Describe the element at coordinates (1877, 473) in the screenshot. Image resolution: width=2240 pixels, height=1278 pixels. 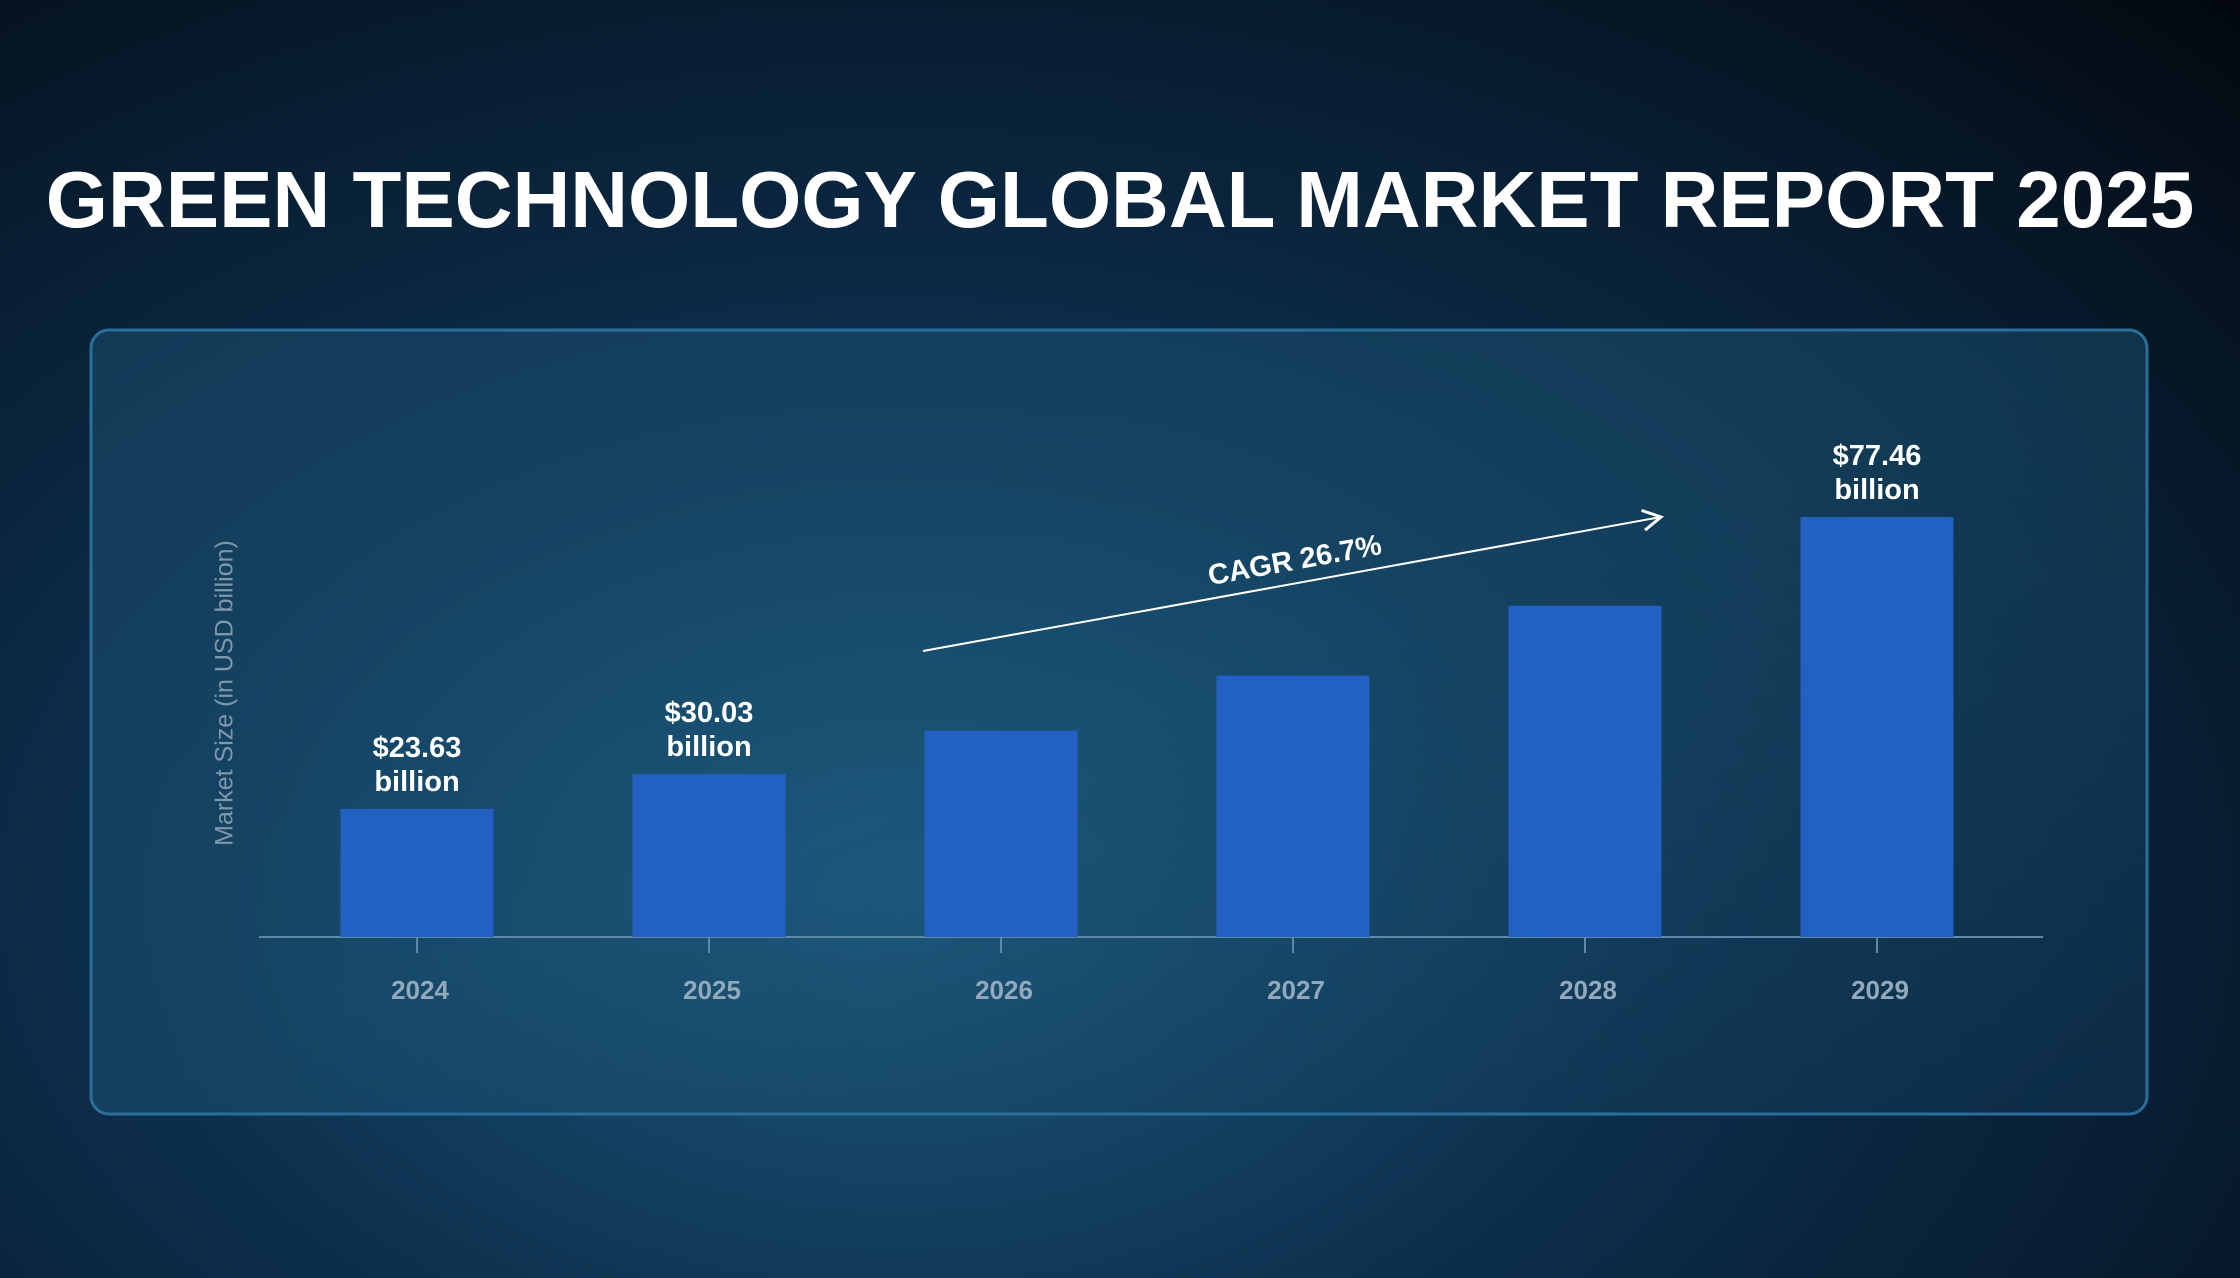
I see `value-label: $77.46 billion` at that location.